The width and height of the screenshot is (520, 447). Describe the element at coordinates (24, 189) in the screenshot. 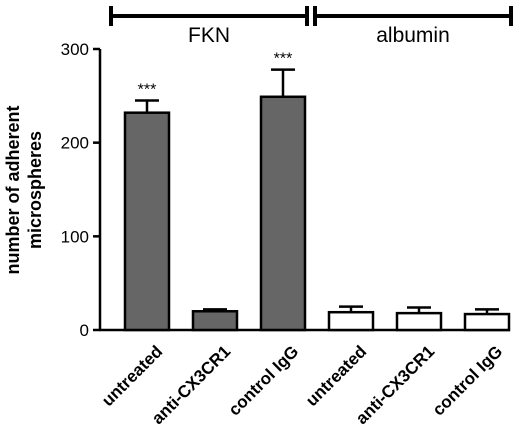

I see `y-axis-label: number of adherent microspheres` at that location.